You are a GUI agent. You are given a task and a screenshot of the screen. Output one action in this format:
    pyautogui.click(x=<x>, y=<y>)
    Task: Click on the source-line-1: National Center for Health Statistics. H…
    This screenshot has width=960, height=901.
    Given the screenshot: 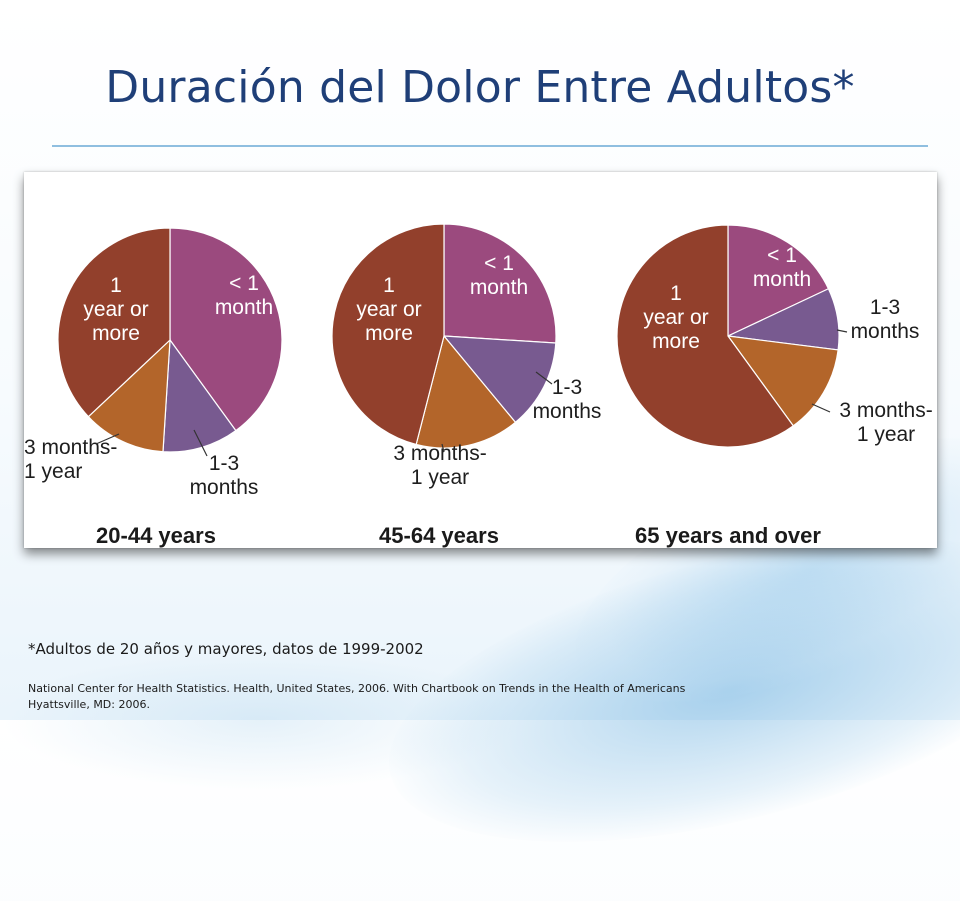 What is the action you would take?
    pyautogui.click(x=357, y=688)
    